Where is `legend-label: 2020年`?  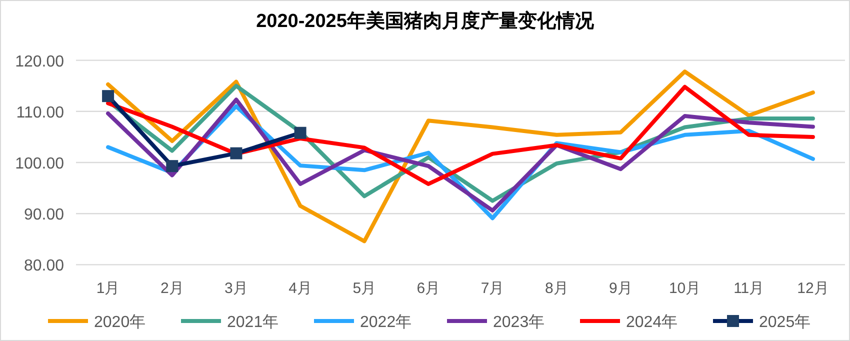
legend-label: 2020年 is located at coordinates (120, 322).